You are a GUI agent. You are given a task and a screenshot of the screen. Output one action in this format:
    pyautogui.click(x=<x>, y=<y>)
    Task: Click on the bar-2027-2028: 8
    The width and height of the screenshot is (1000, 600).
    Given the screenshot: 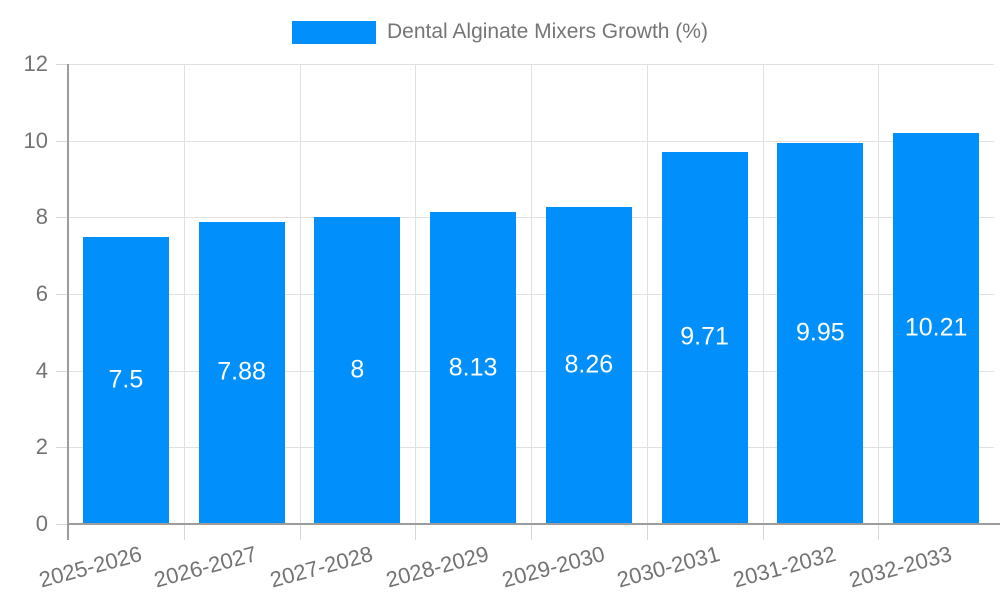 What is the action you would take?
    pyautogui.click(x=357, y=370)
    